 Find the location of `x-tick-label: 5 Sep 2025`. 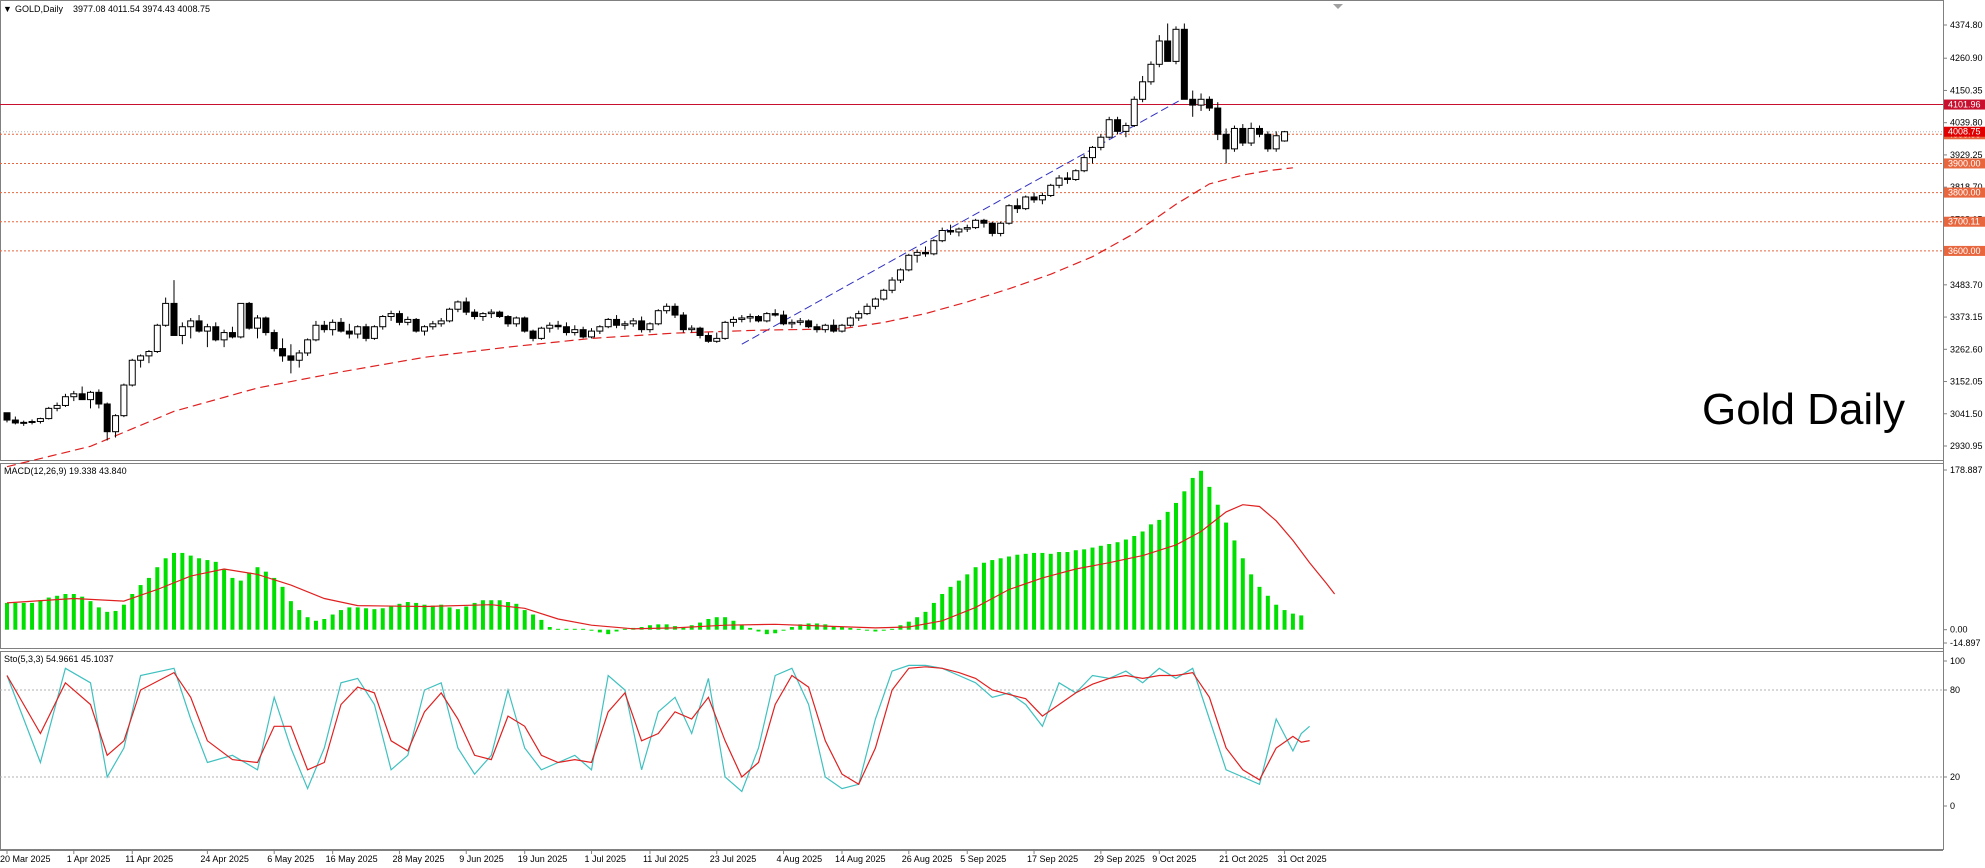

x-tick-label: 5 Sep 2025 is located at coordinates (983, 859).